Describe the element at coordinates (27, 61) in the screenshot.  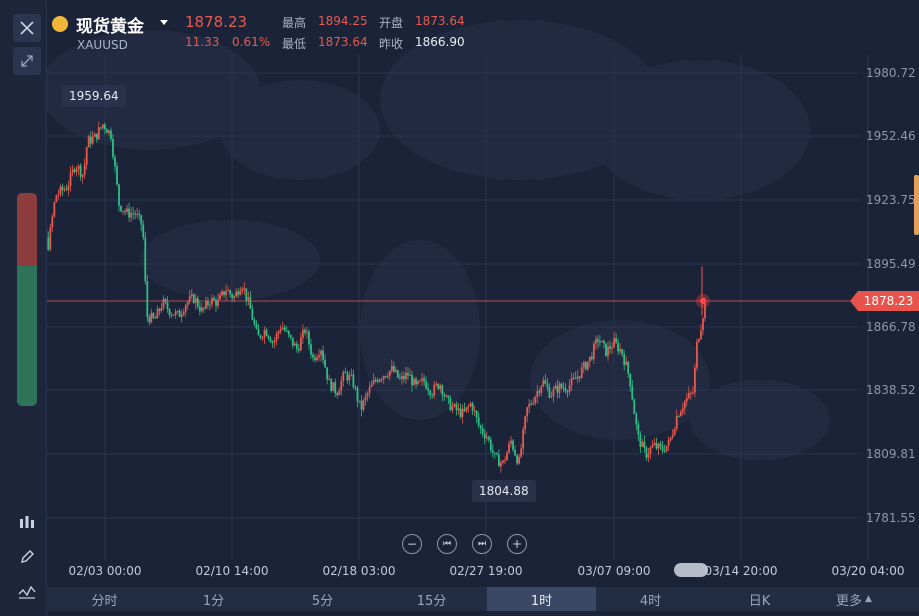
I see `collapse-button` at that location.